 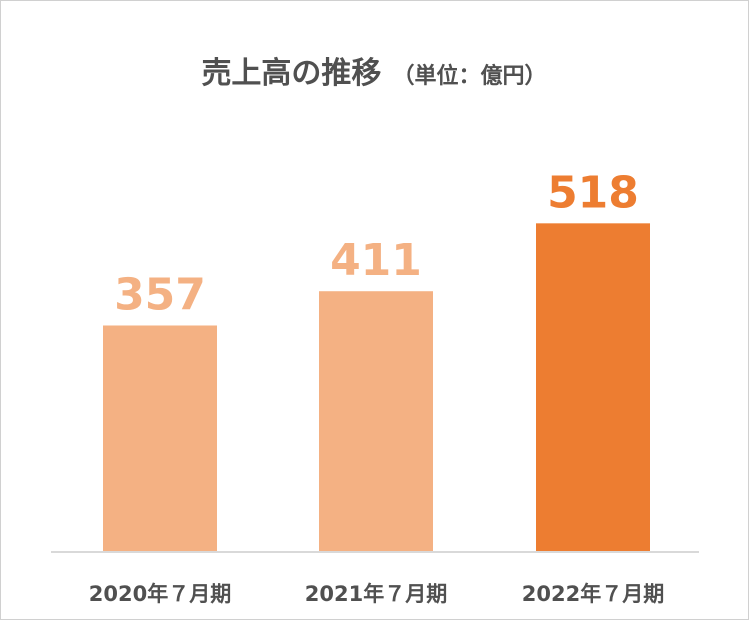 I want to click on category-label-1: 2020年７月期, so click(x=160, y=594).